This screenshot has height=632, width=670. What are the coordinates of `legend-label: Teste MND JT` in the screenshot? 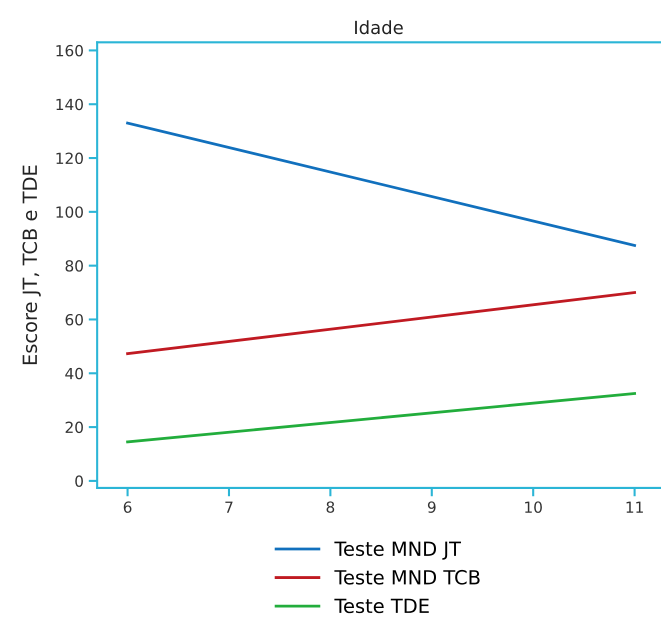 It's located at (398, 551).